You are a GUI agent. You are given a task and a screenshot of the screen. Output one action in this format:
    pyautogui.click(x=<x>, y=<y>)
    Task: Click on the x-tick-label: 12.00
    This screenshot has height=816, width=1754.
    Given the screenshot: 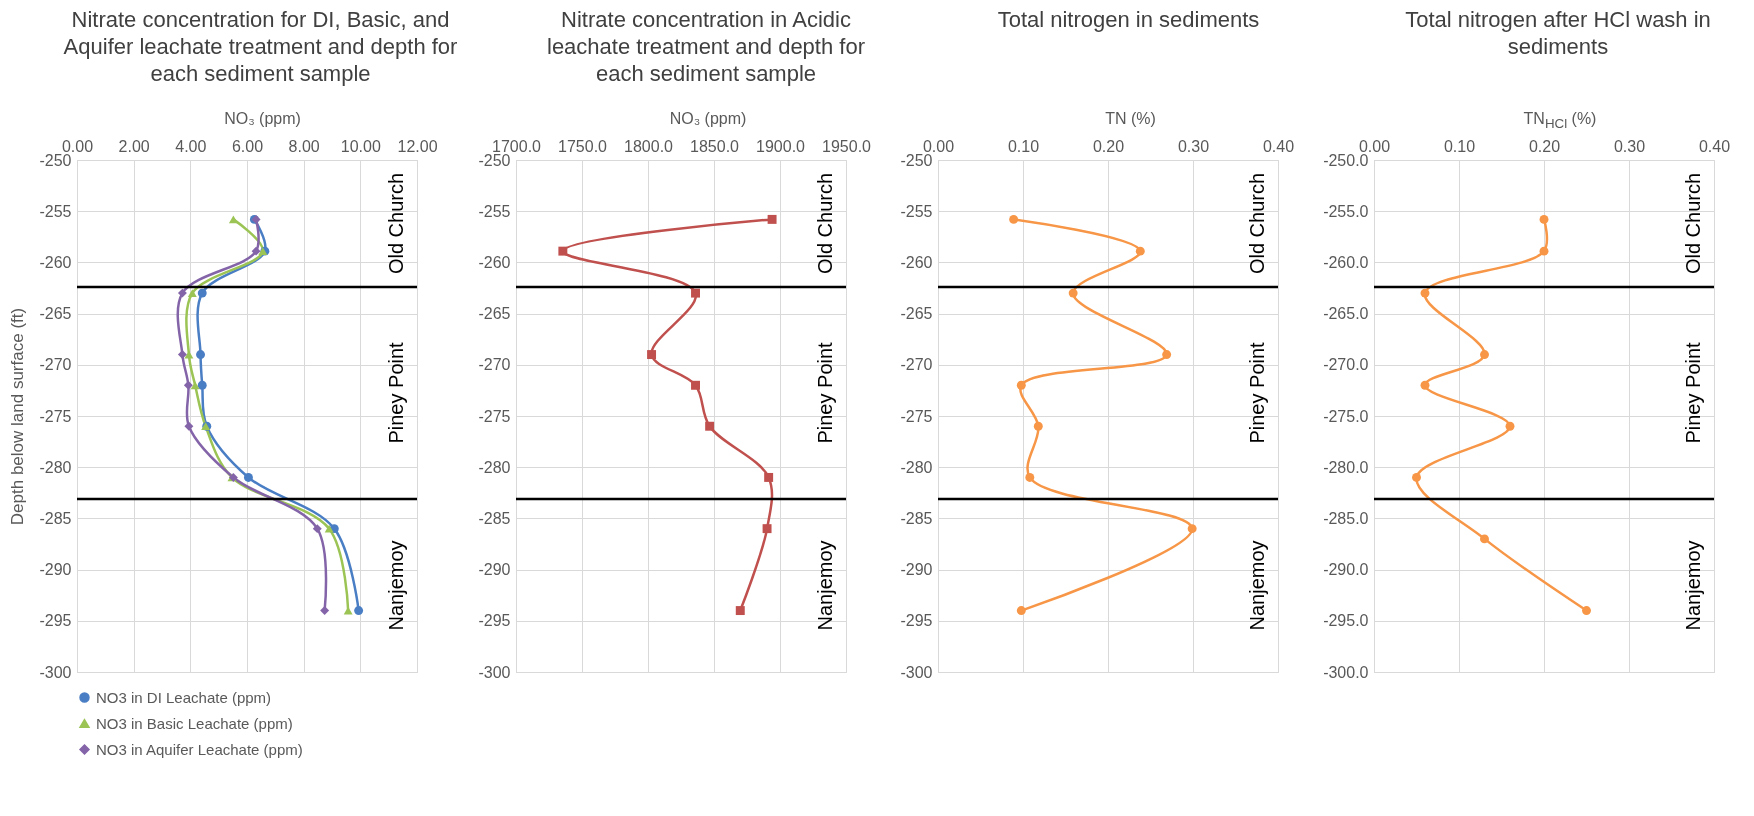 What is the action you would take?
    pyautogui.click(x=417, y=146)
    